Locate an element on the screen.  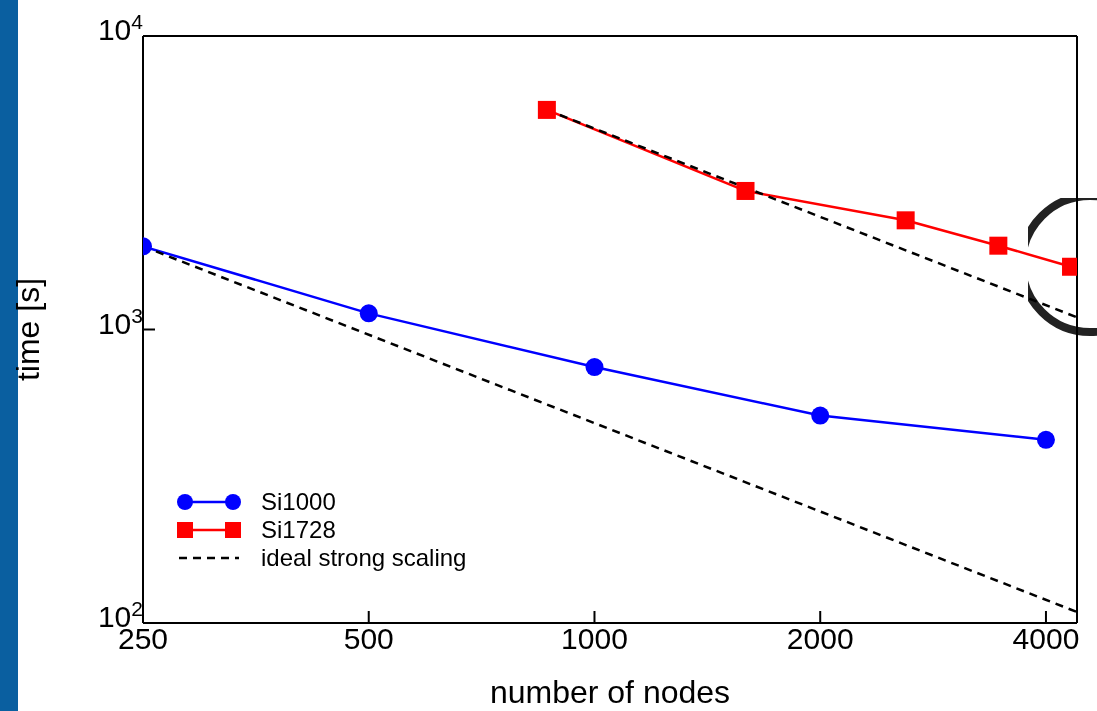
x-tick-label: 1000 is located at coordinates (594, 638).